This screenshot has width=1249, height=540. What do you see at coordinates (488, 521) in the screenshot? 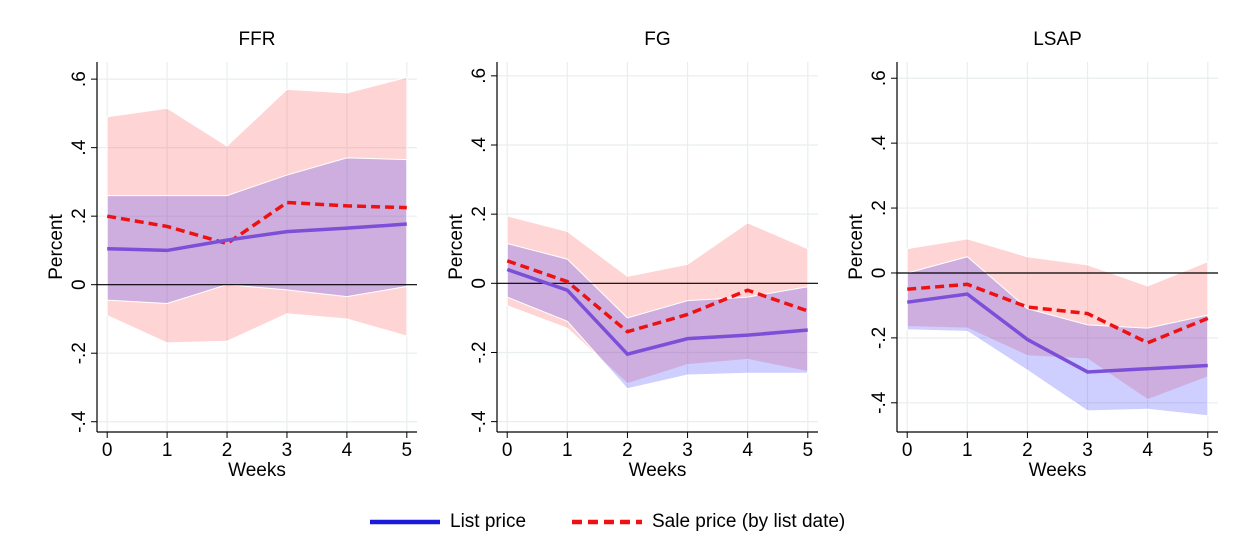
I see `legend-label: List price` at bounding box center [488, 521].